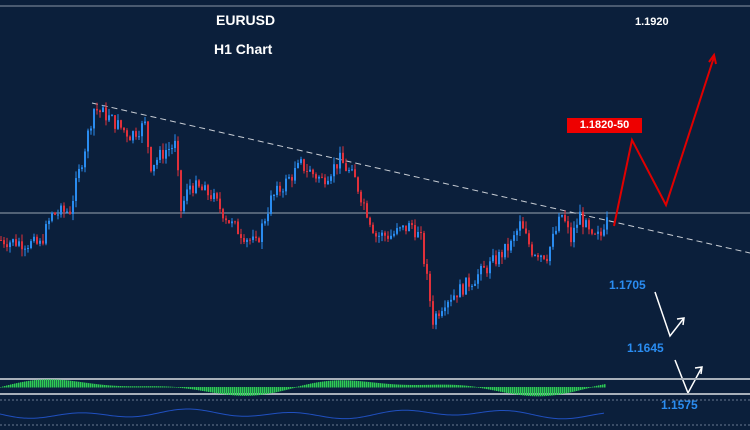  Describe the element at coordinates (652, 22) in the screenshot. I see `target-high-label: 1.1920` at that location.